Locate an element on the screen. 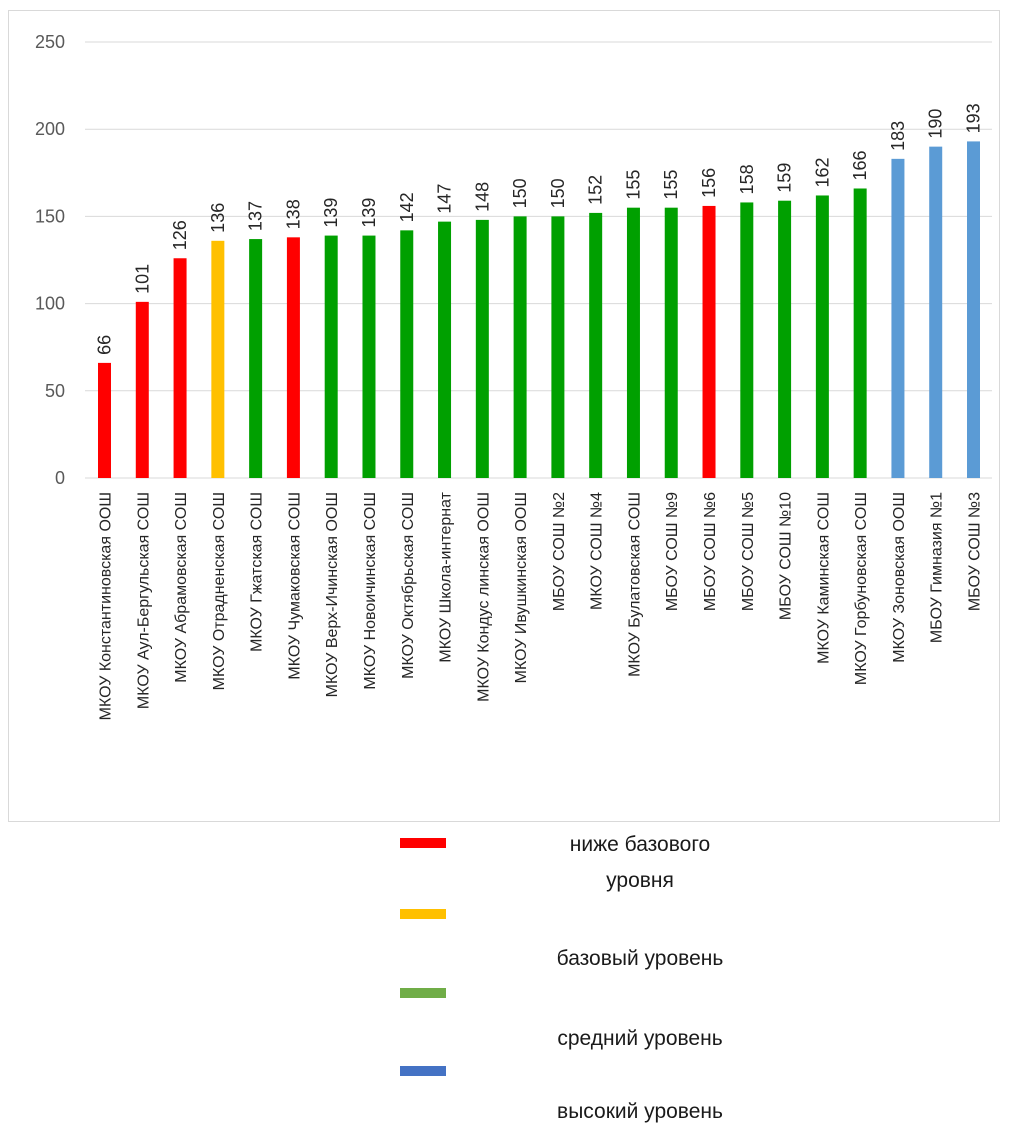  legend-swatch-high is located at coordinates (423, 1071).